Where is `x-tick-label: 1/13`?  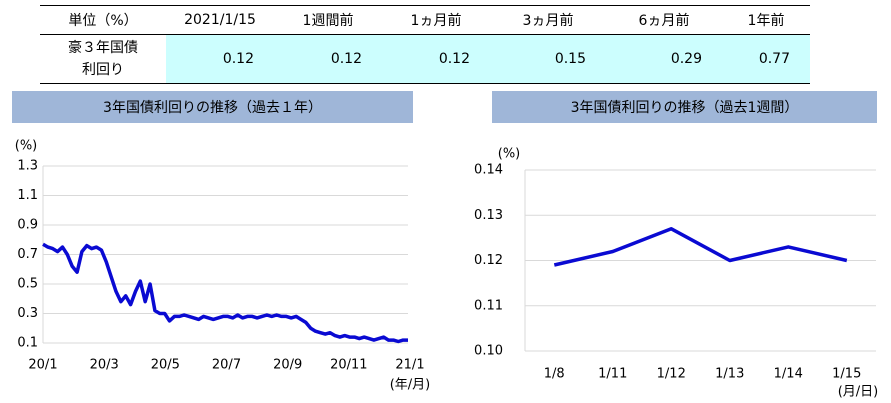
x-tick-label: 1/13 is located at coordinates (729, 374).